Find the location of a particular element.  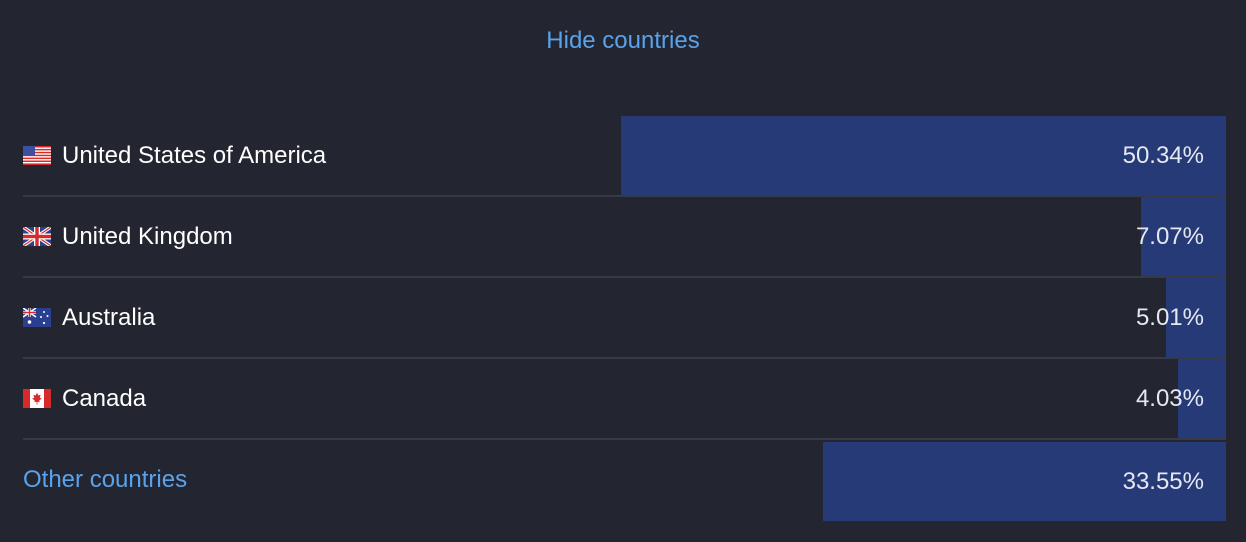

country-row-canada: Canada 4.03% is located at coordinates (624, 399).